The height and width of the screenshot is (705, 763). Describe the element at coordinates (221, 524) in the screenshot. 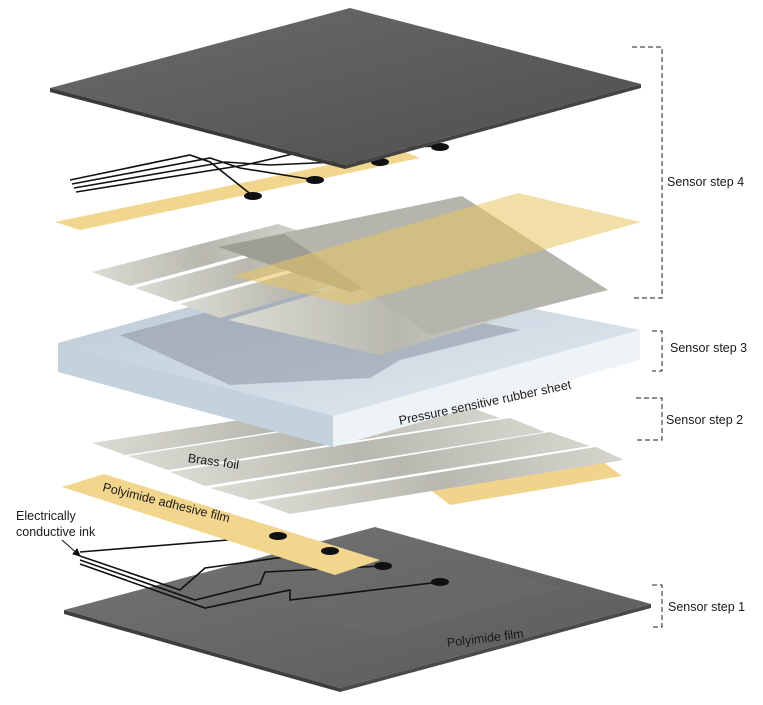

I see `polyimide-adhesive-film` at that location.